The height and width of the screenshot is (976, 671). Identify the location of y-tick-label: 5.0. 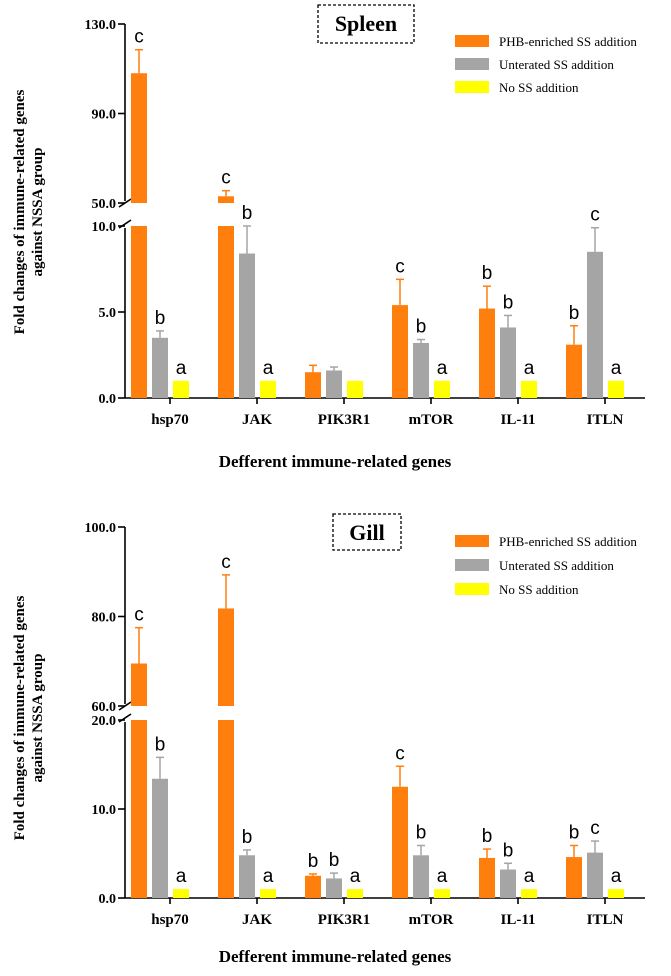
(108, 313).